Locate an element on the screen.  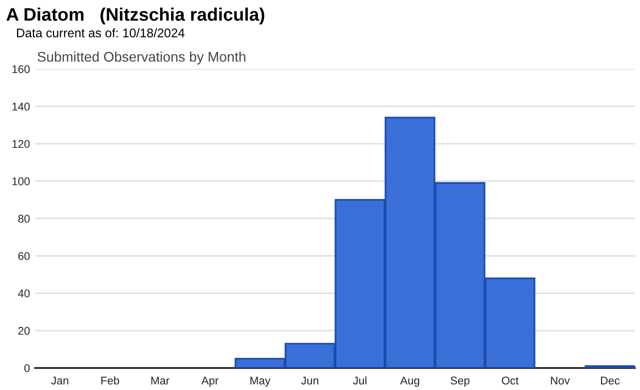
x-tick-label: Aug is located at coordinates (410, 381).